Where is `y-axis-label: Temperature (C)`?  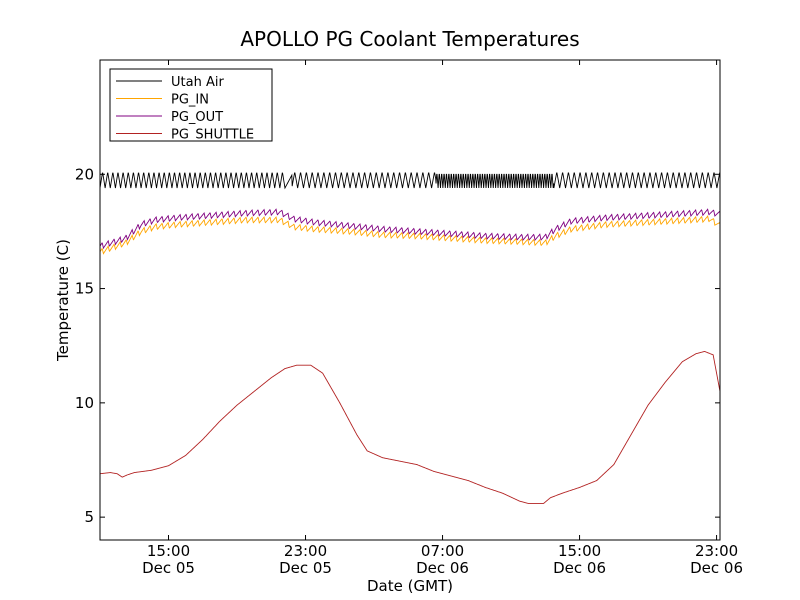
y-axis-label: Temperature (C) is located at coordinates (63, 300).